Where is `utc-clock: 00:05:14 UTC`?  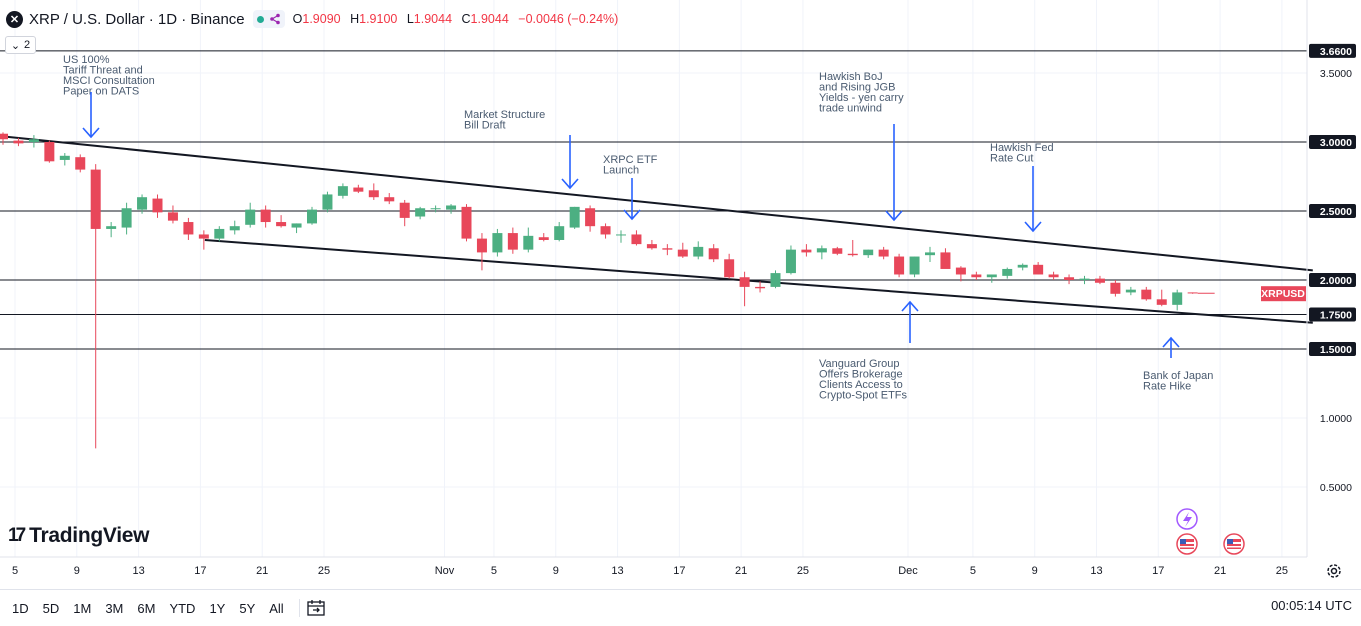 utc-clock: 00:05:14 UTC is located at coordinates (1311, 605).